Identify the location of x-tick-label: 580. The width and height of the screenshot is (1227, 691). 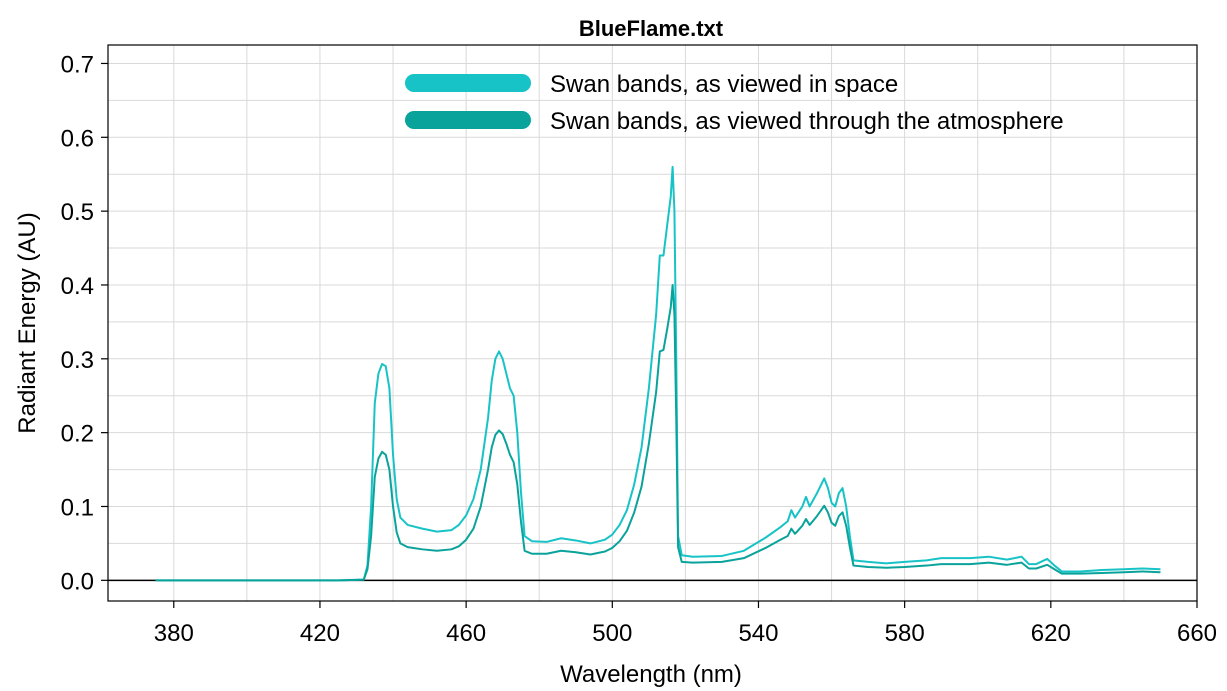
(905, 633).